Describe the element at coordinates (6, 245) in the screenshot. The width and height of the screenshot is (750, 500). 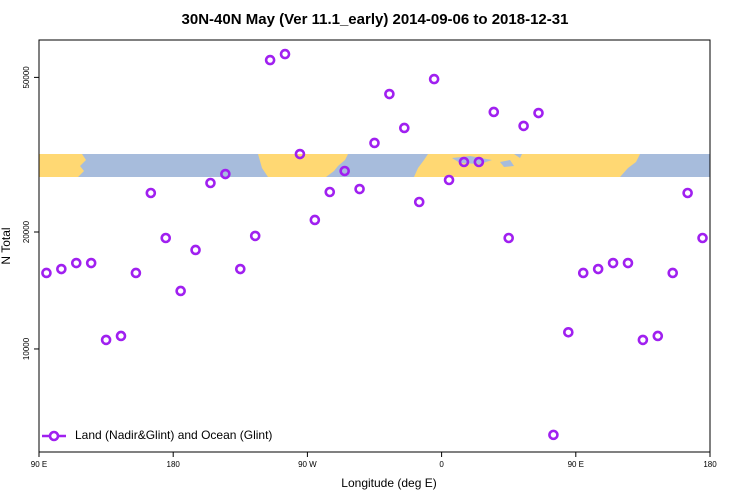
I see `y-axis-label: N Total` at that location.